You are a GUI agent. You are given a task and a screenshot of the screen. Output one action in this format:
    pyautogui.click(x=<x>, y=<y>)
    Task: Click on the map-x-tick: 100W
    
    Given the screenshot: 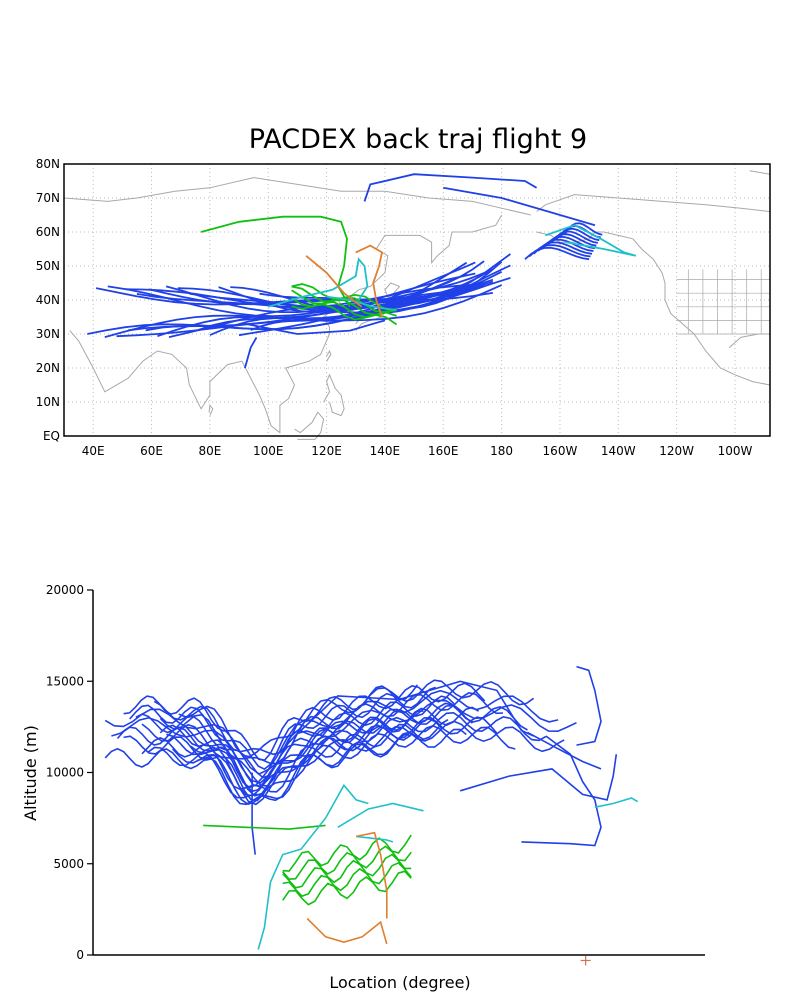 What is the action you would take?
    pyautogui.click(x=735, y=451)
    